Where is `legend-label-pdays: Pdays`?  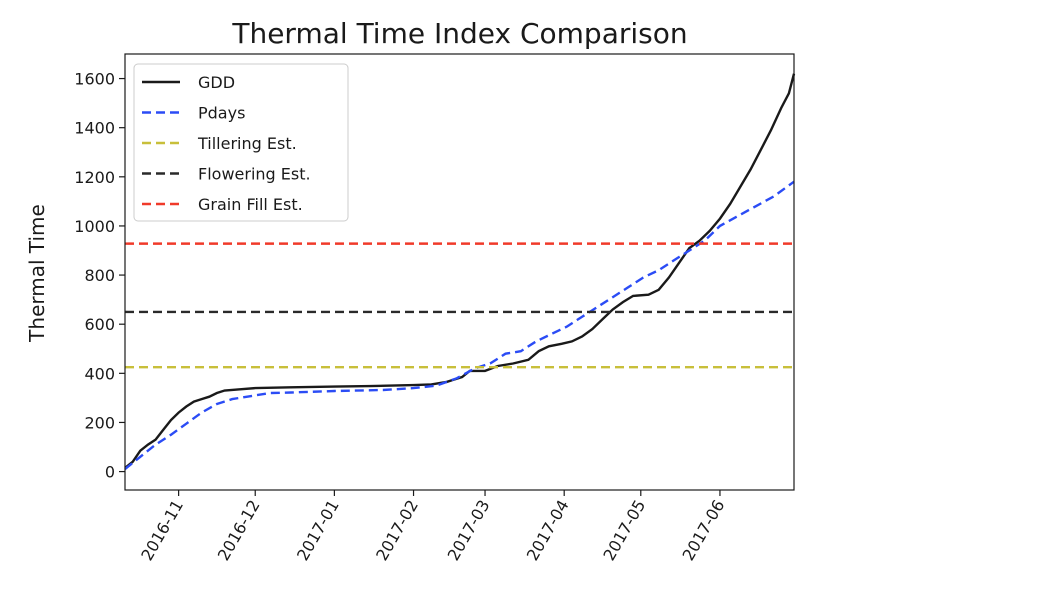
legend-label-pdays: Pdays is located at coordinates (221, 113).